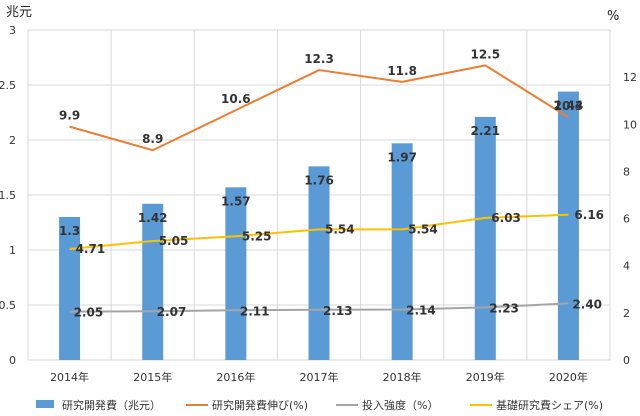 This screenshot has width=640, height=416. I want to click on bar-value-label: 1.42, so click(153, 218).